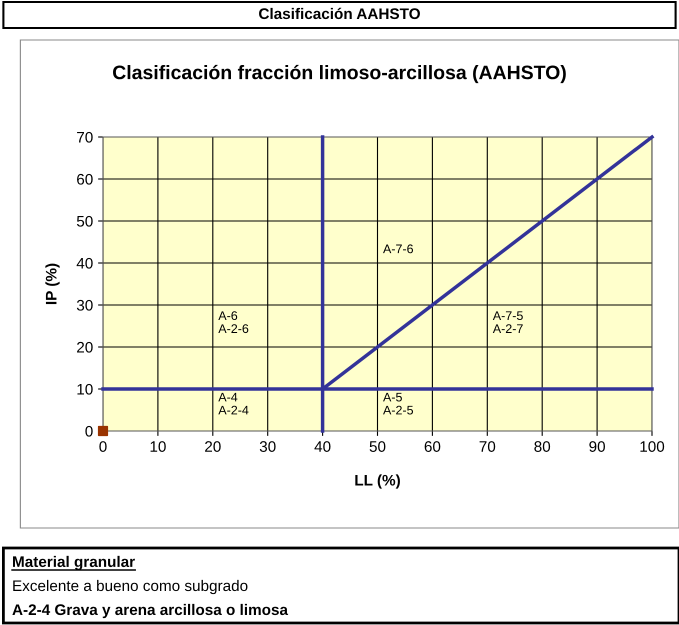 The image size is (679, 625). Describe the element at coordinates (74, 563) in the screenshot. I see `text: Material granular` at that location.